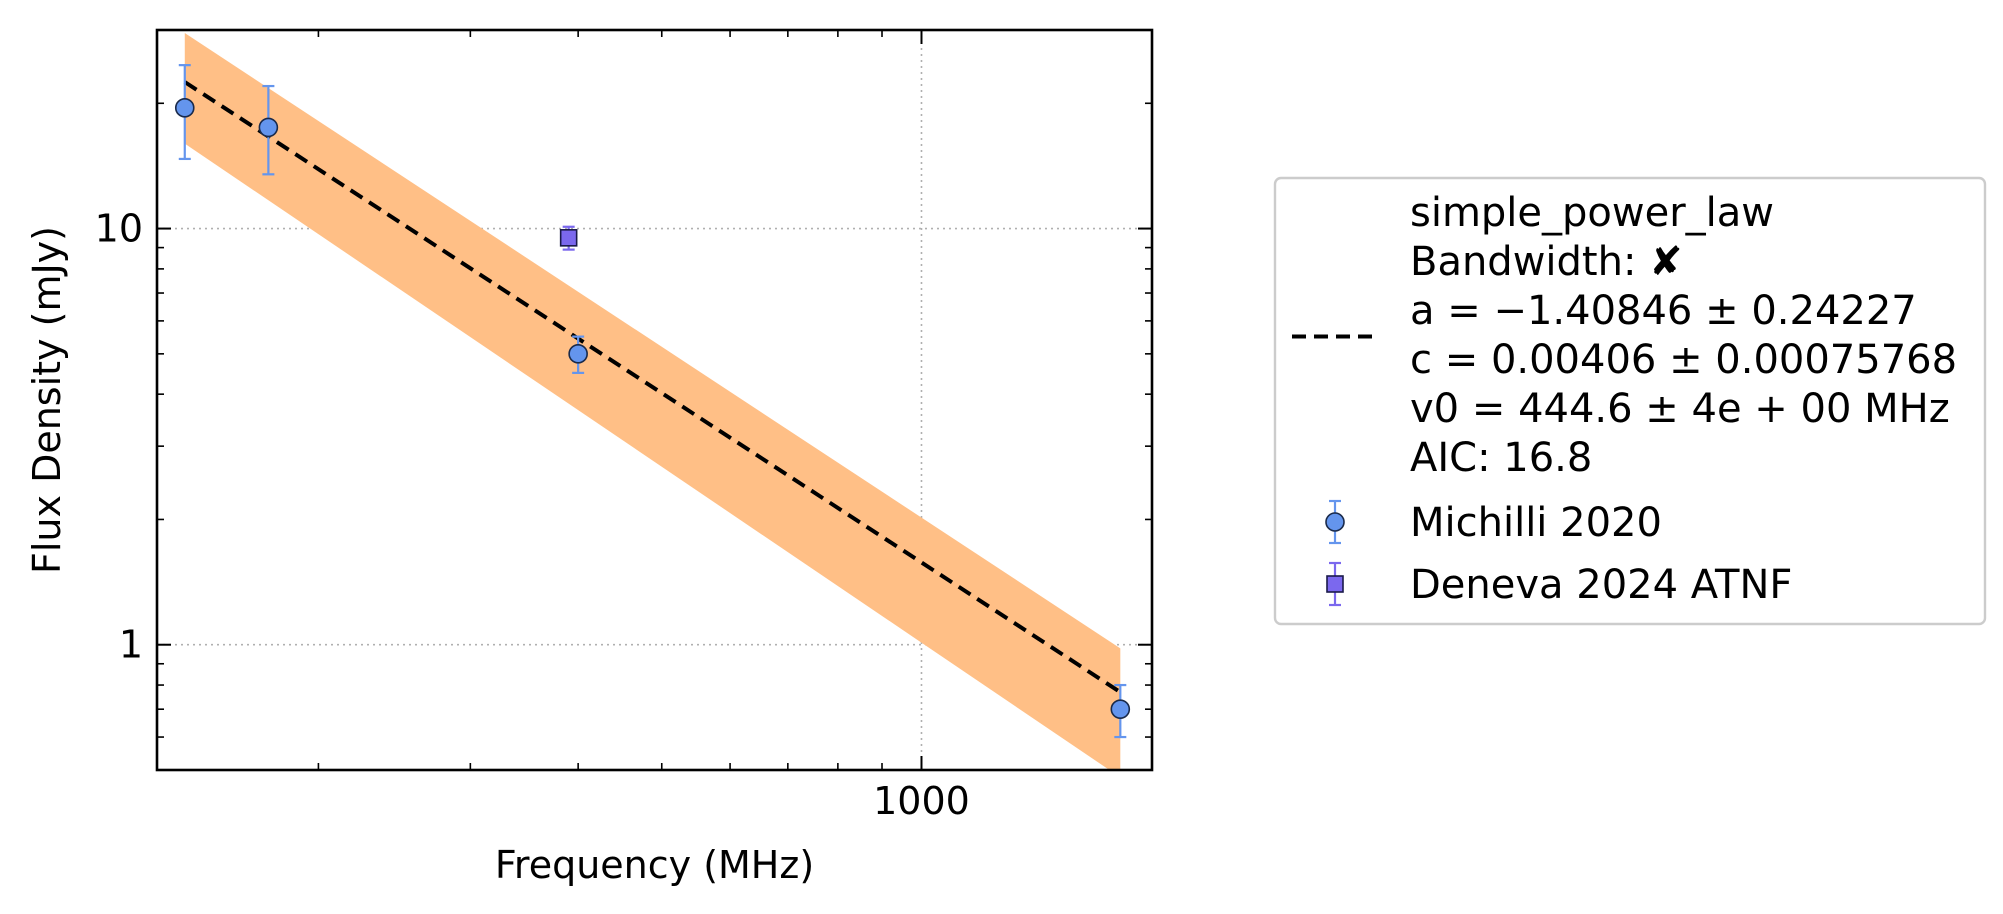  What do you see at coordinates (47, 400) in the screenshot?
I see `y-axis-label: Flux Density (mJy)` at bounding box center [47, 400].